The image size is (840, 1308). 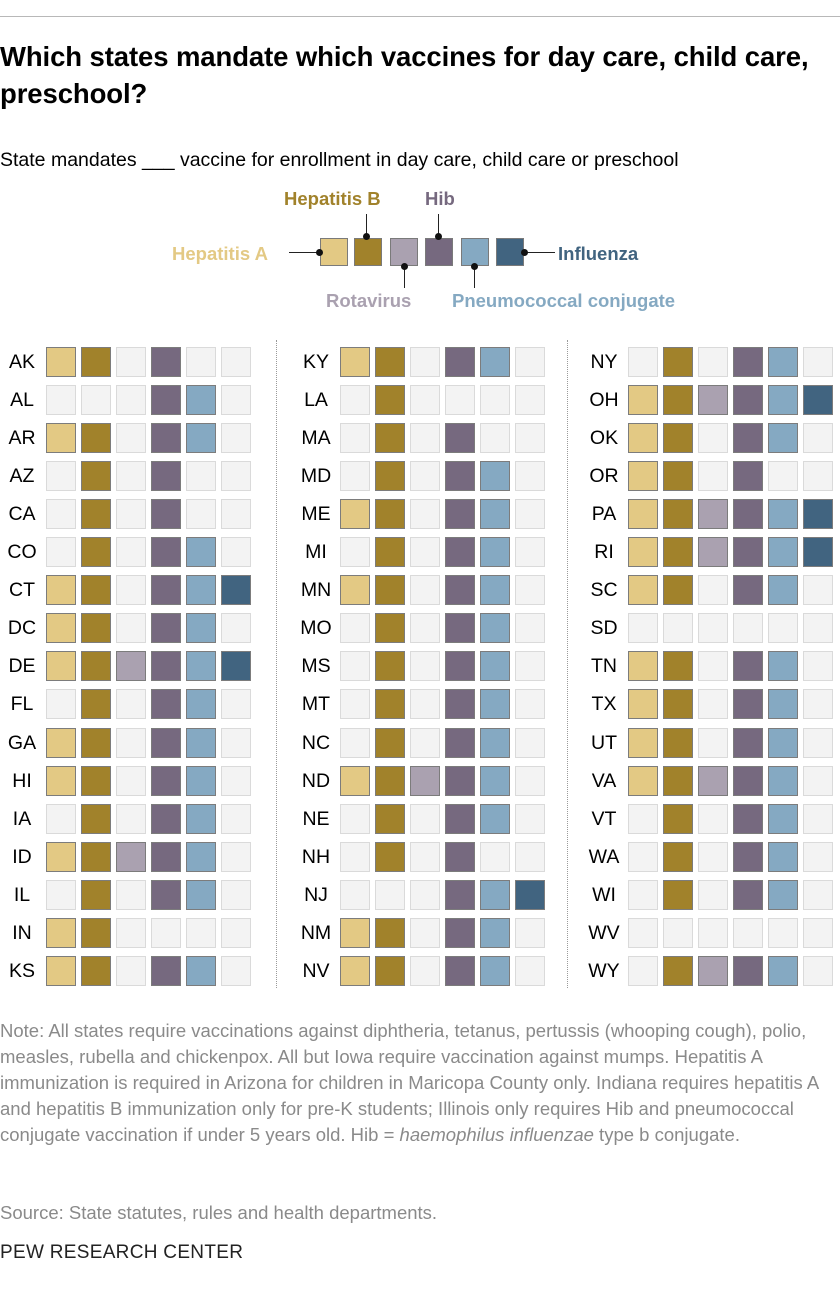 What do you see at coordinates (678, 780) in the screenshot?
I see `cell-va-hepatitis-b` at bounding box center [678, 780].